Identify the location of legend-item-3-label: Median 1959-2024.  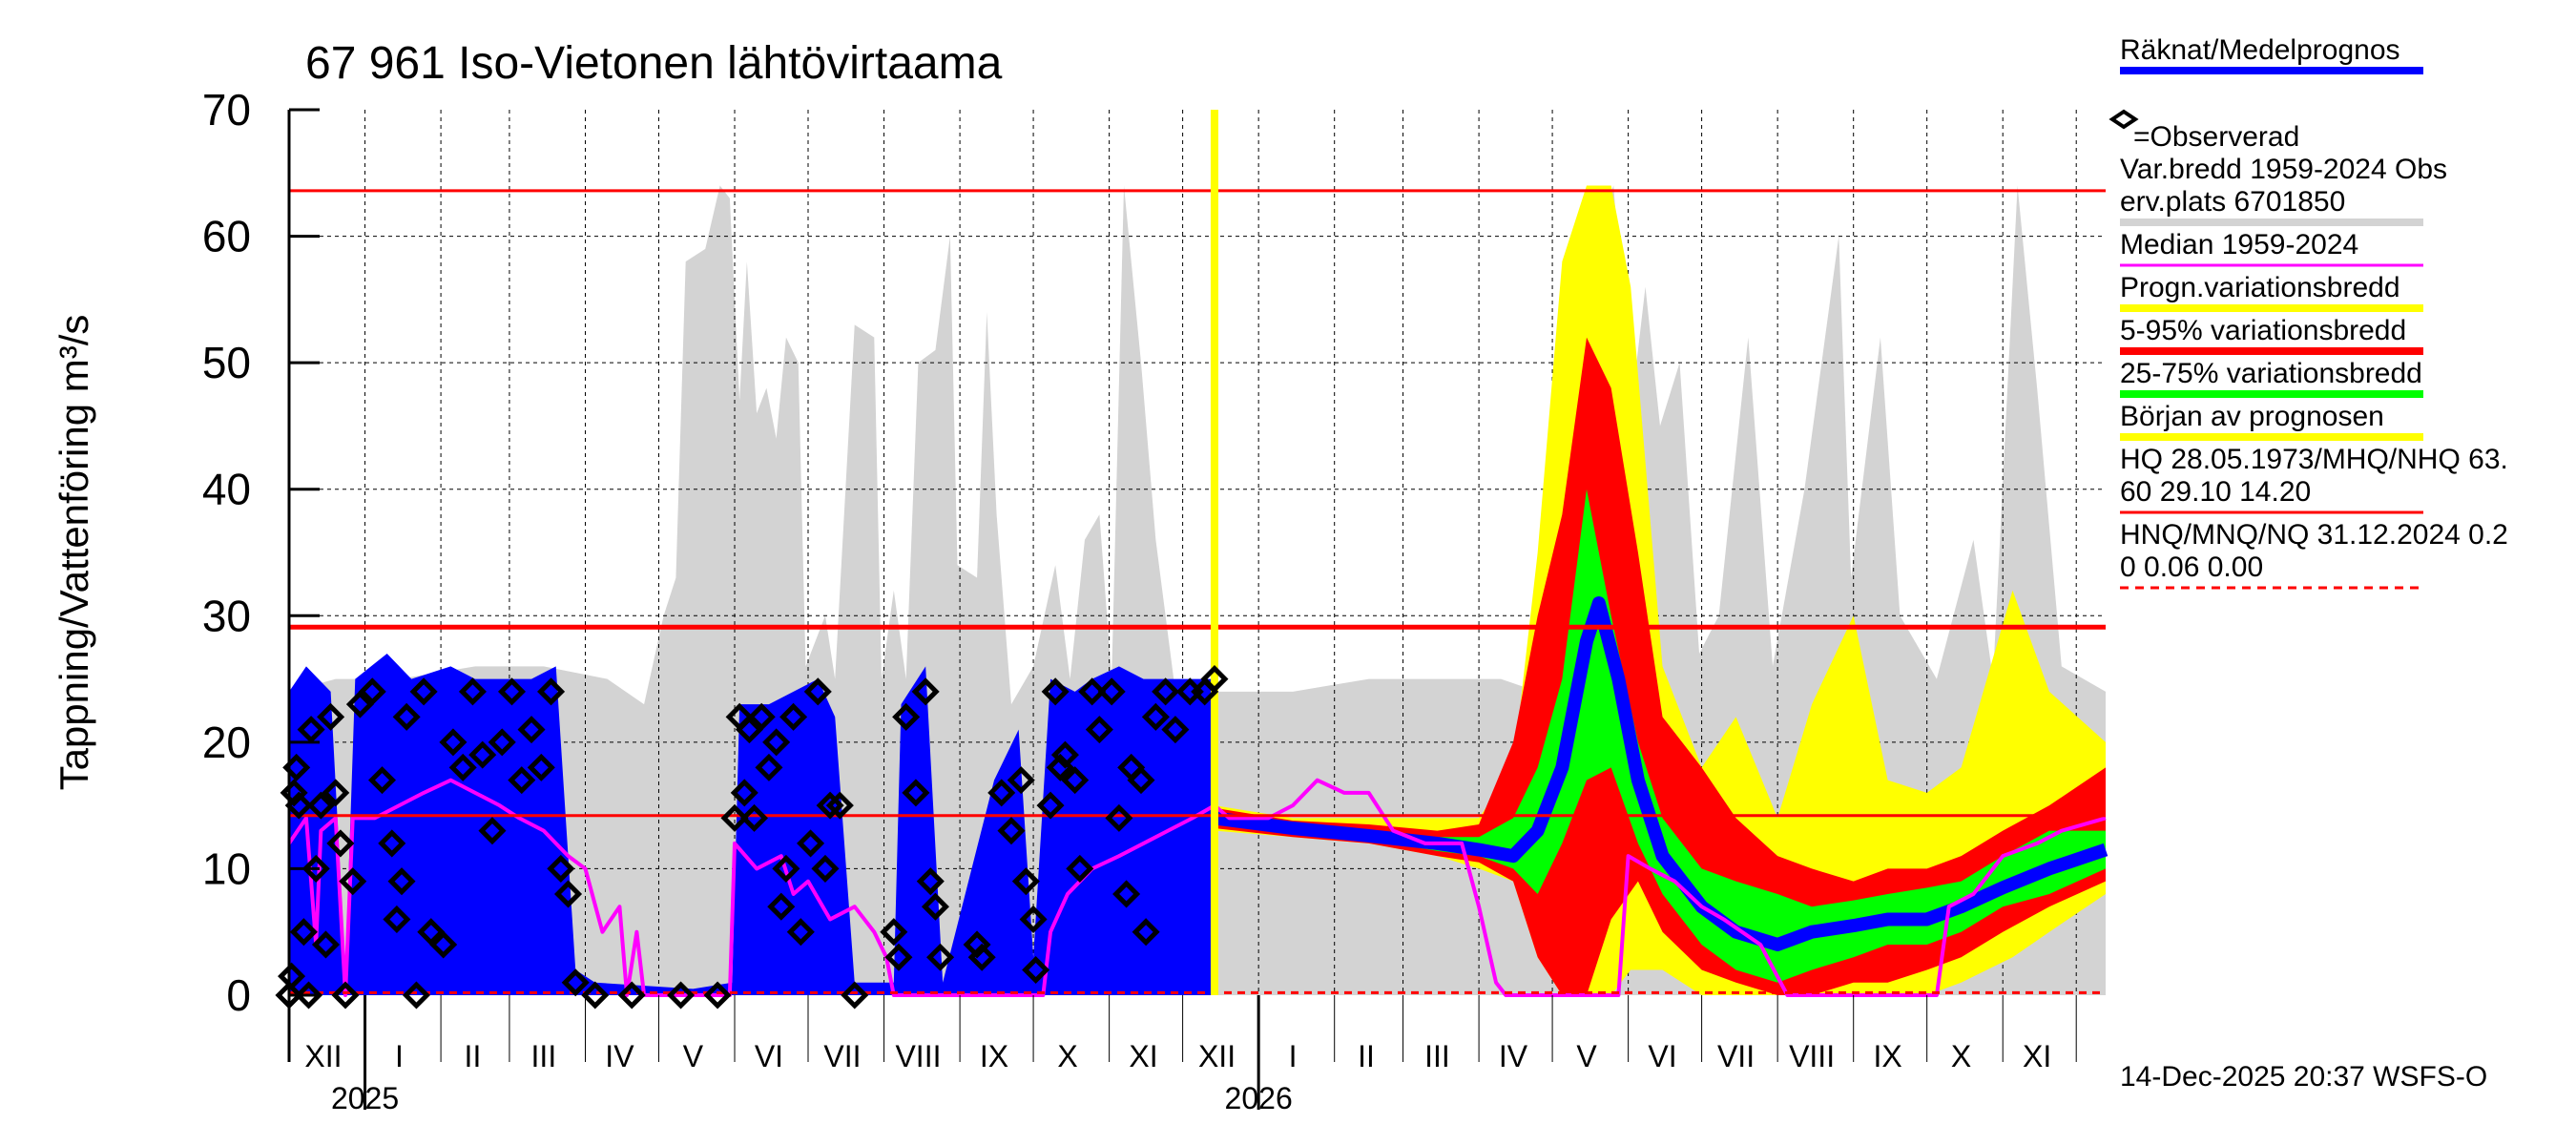
(2239, 244).